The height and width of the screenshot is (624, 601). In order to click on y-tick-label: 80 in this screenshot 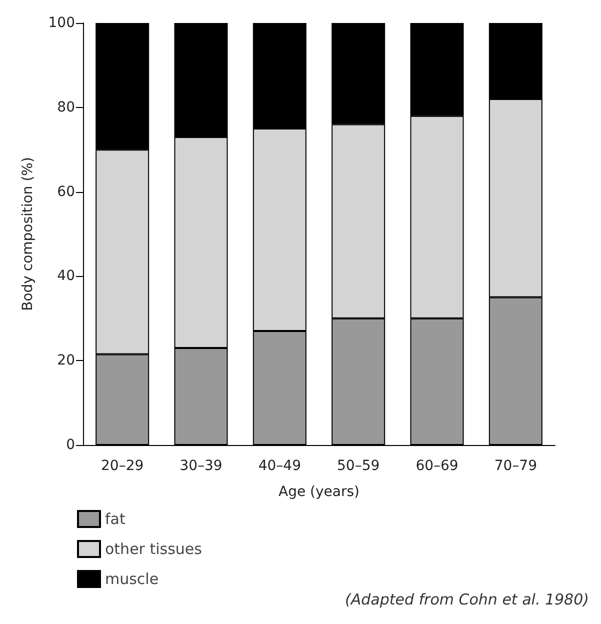, I will do `click(66, 107)`.